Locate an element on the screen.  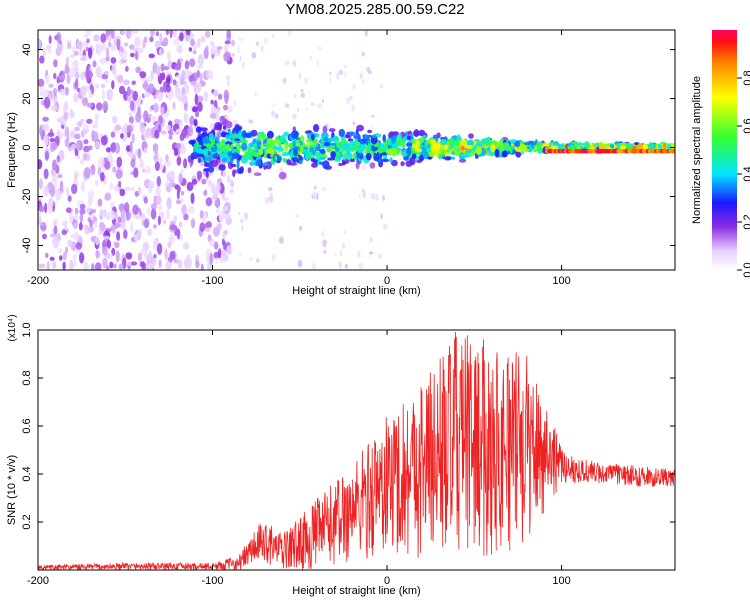
colorbar-gradient is located at coordinates (724, 150).